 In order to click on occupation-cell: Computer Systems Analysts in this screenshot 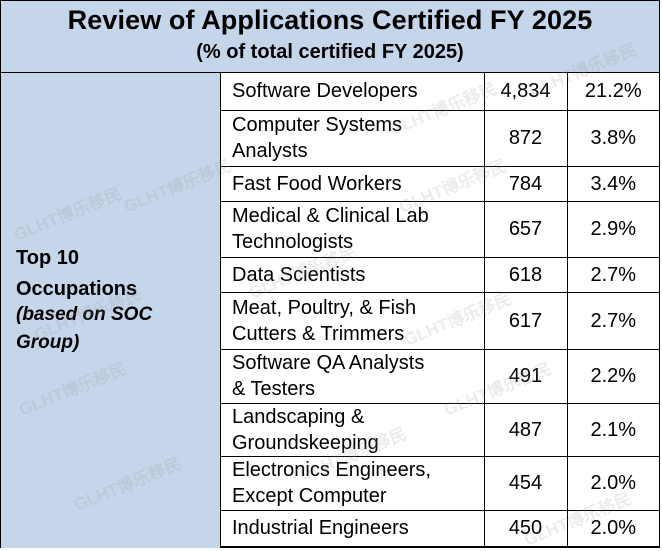, I will do `click(353, 138)`.